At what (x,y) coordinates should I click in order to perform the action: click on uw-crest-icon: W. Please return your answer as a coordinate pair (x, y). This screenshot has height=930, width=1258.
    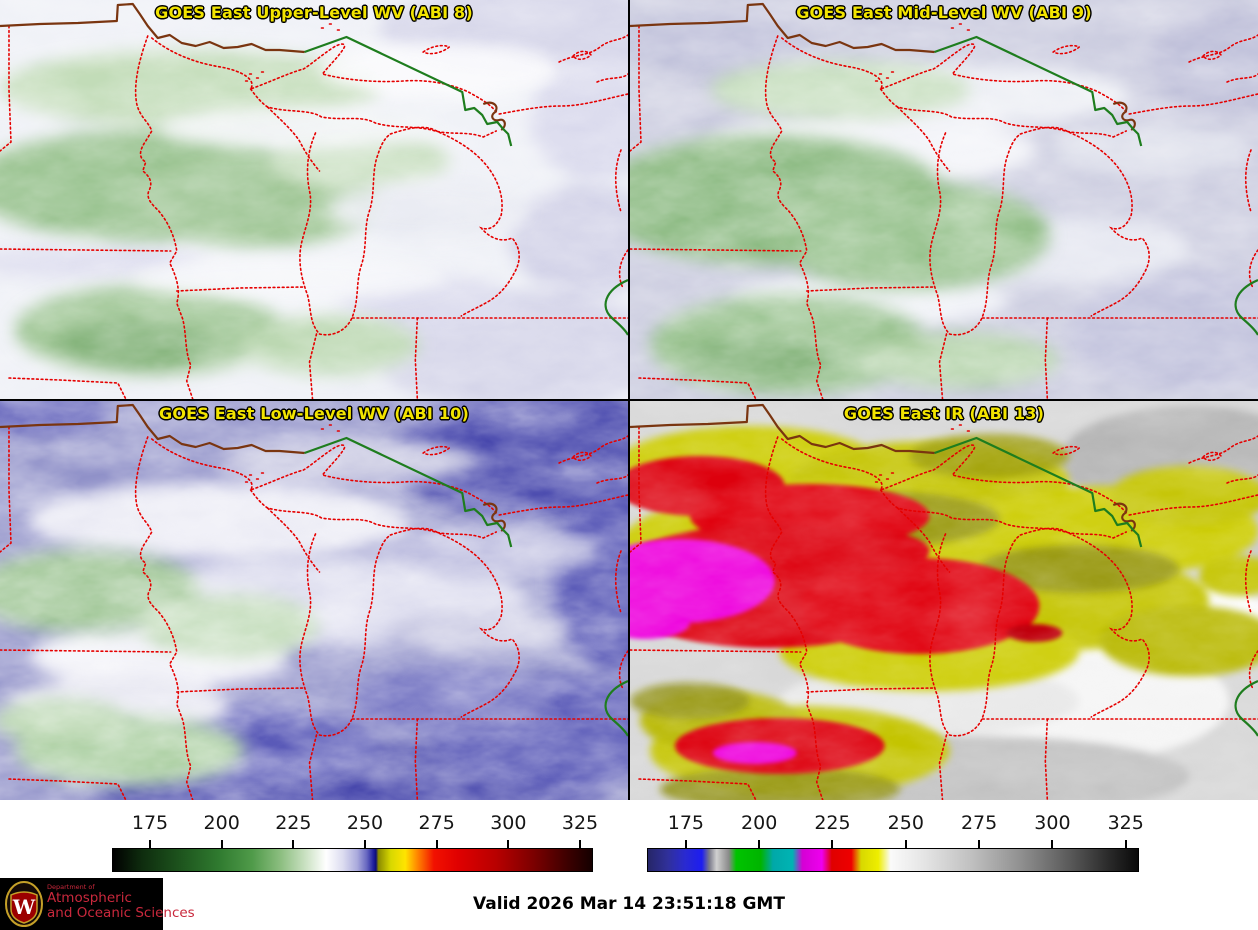
    Looking at the image, I should click on (24, 904).